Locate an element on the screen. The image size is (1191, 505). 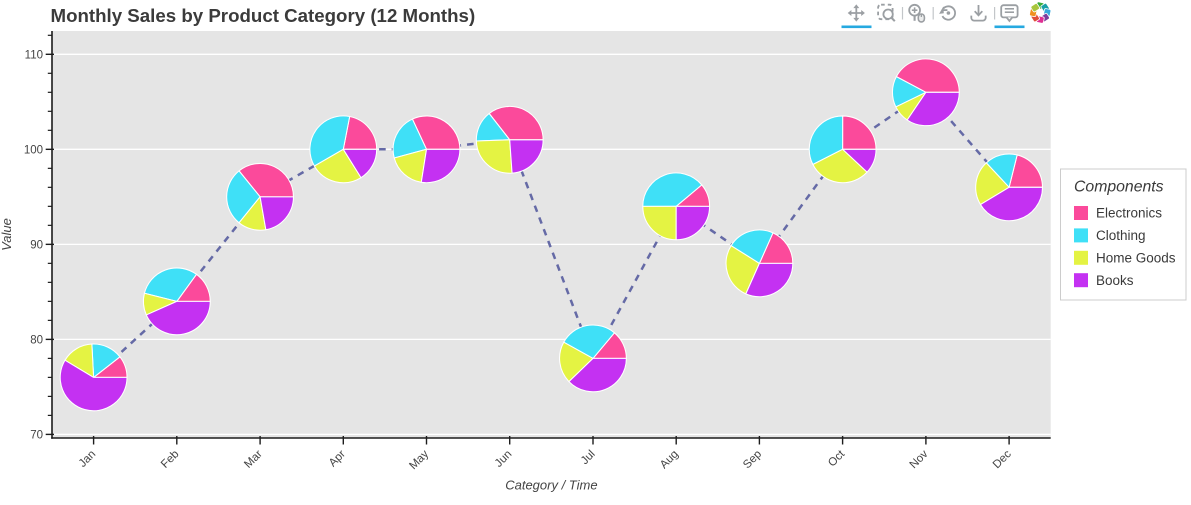
svg-text: Clothing is located at coordinates (1121, 235).